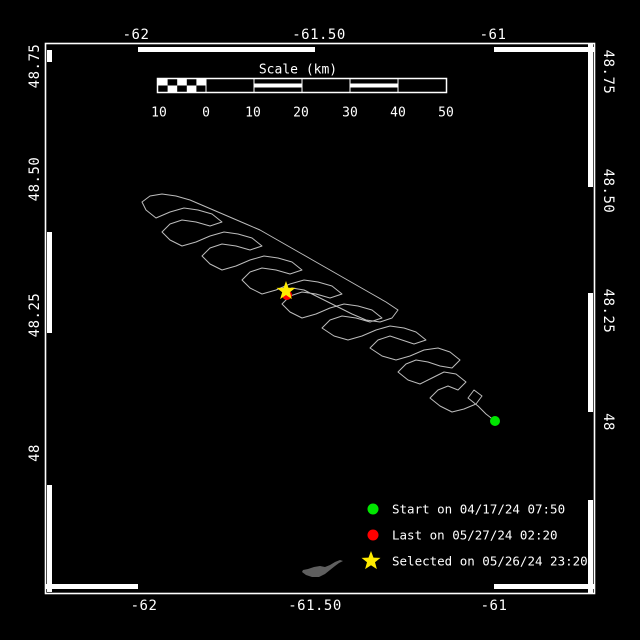 This screenshot has height=640, width=640. I want to click on legend-start-label: Start on 04/17/24 07:50, so click(479, 509).